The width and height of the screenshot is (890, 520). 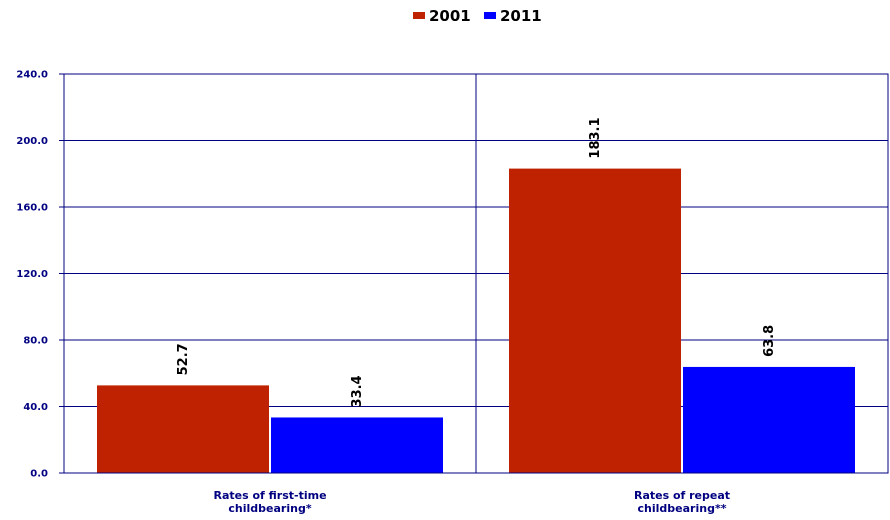 I want to click on y-tick-label: 160.0, so click(x=32, y=208).